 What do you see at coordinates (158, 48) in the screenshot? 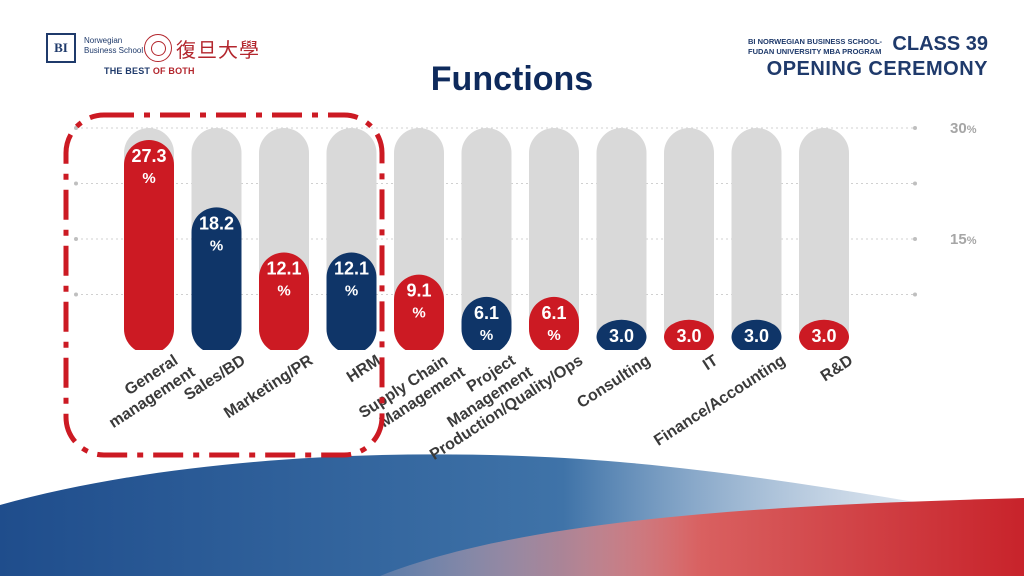
I see `fudan-seal-icon` at bounding box center [158, 48].